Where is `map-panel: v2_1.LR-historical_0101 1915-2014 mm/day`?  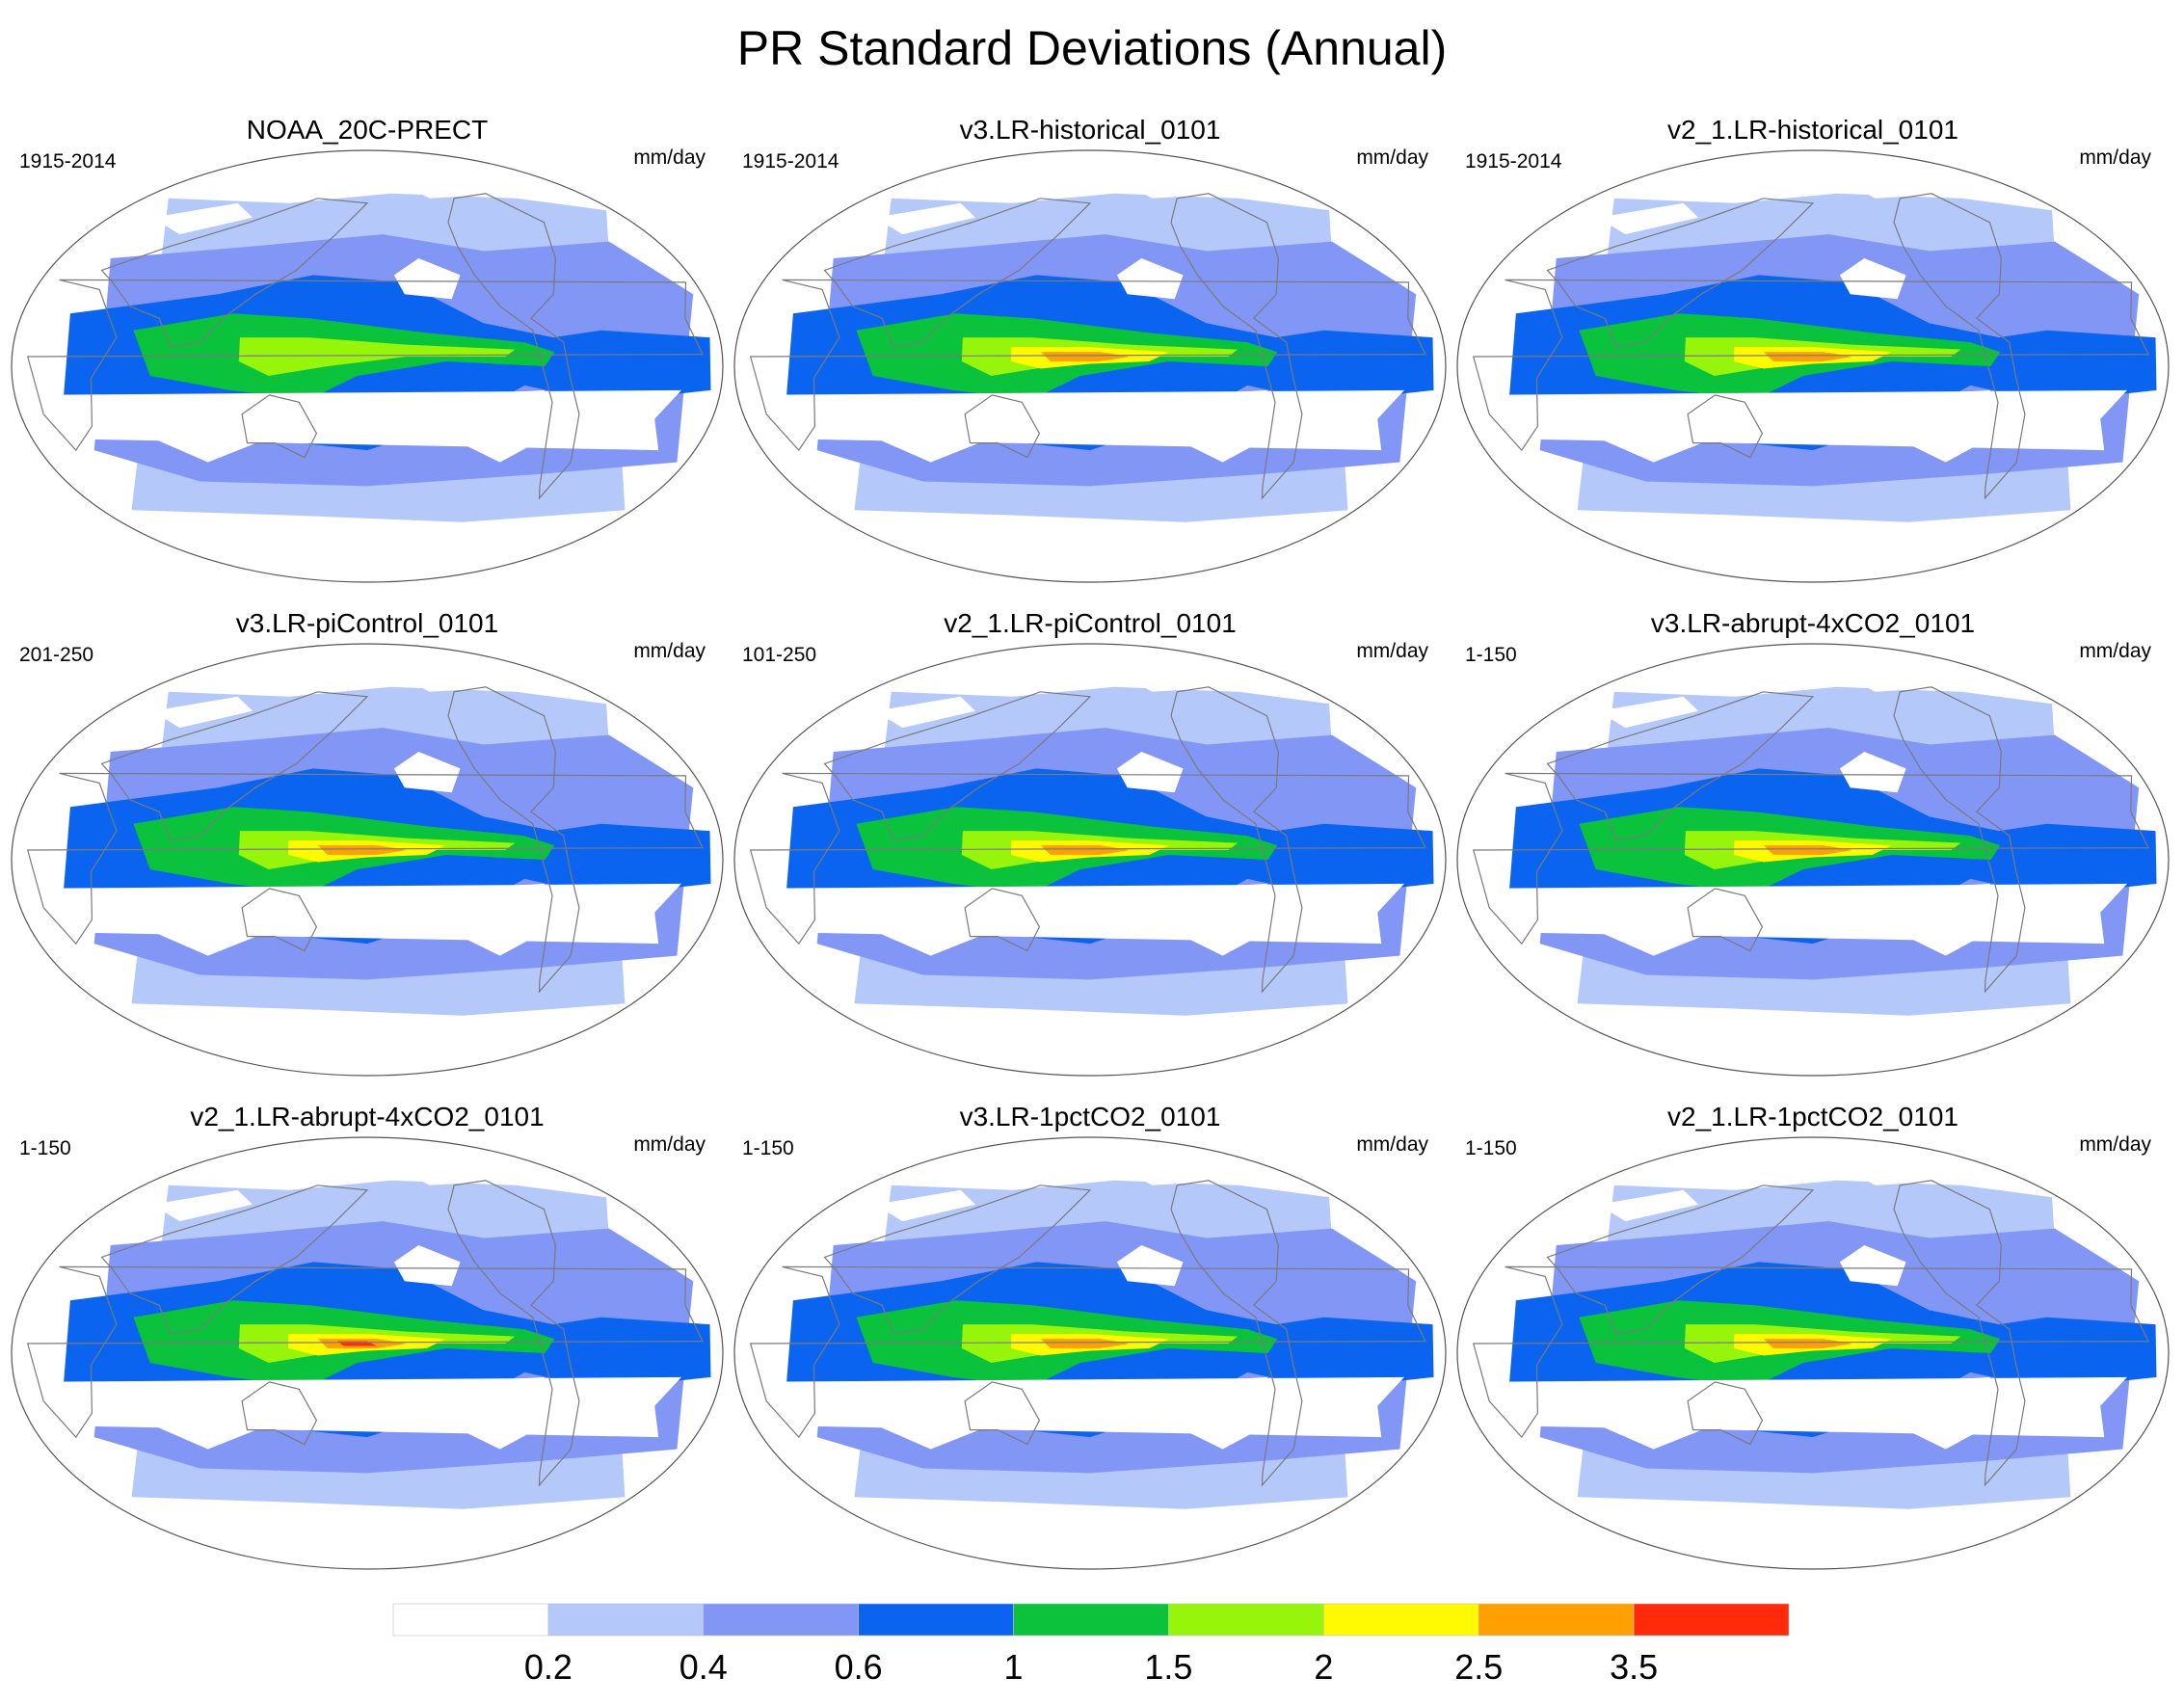
map-panel: v2_1.LR-historical_0101 1915-2014 mm/day is located at coordinates (1813, 359).